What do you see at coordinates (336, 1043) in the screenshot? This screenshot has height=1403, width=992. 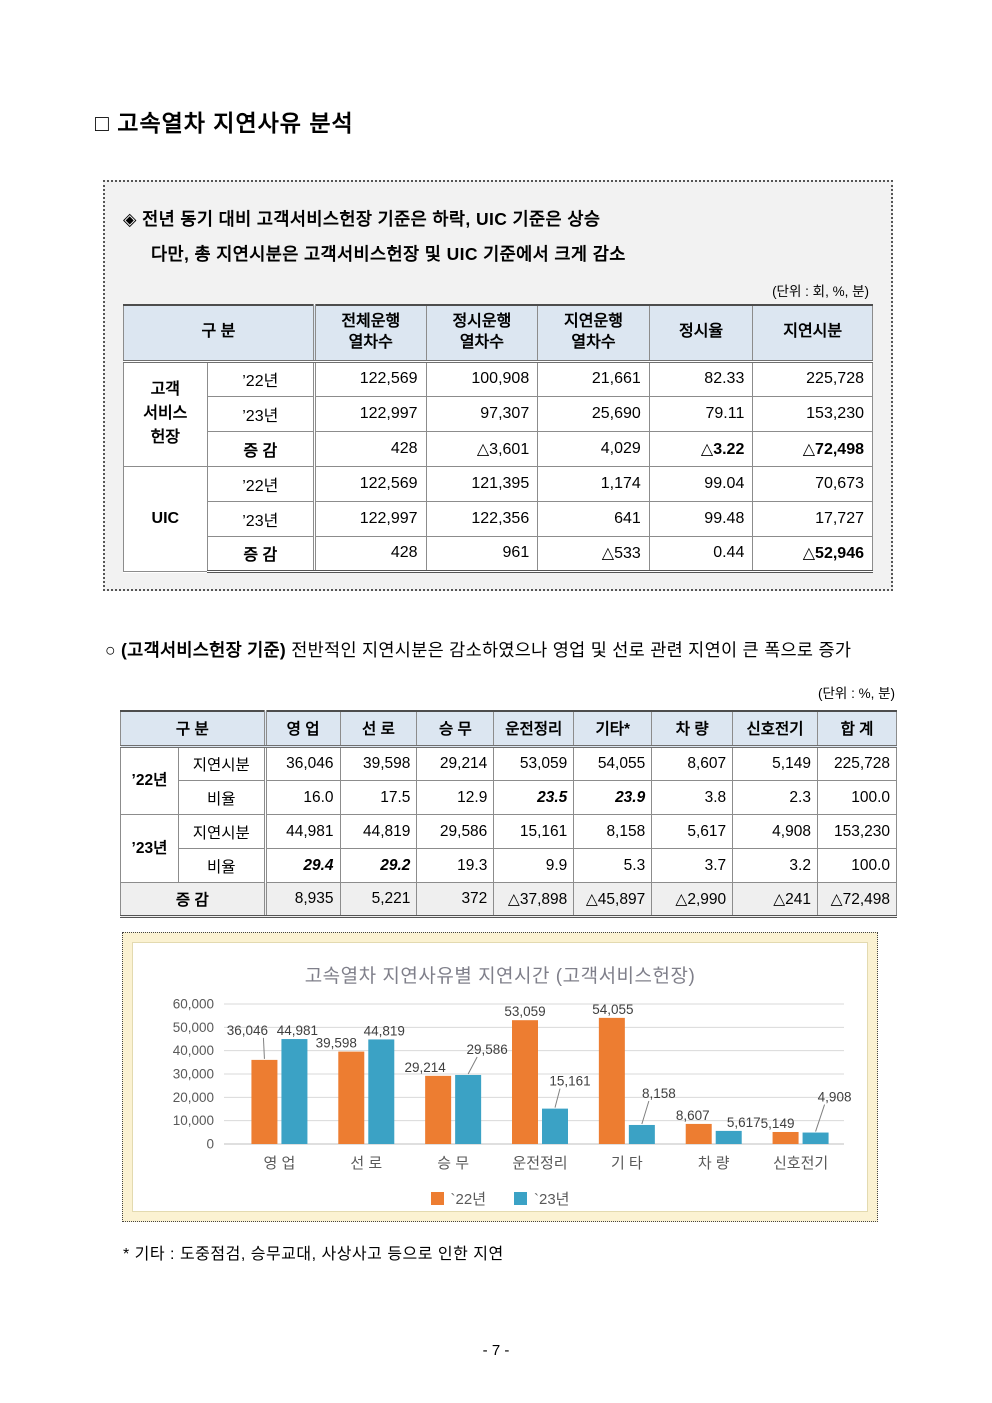 I see `bar-label: 39,598` at bounding box center [336, 1043].